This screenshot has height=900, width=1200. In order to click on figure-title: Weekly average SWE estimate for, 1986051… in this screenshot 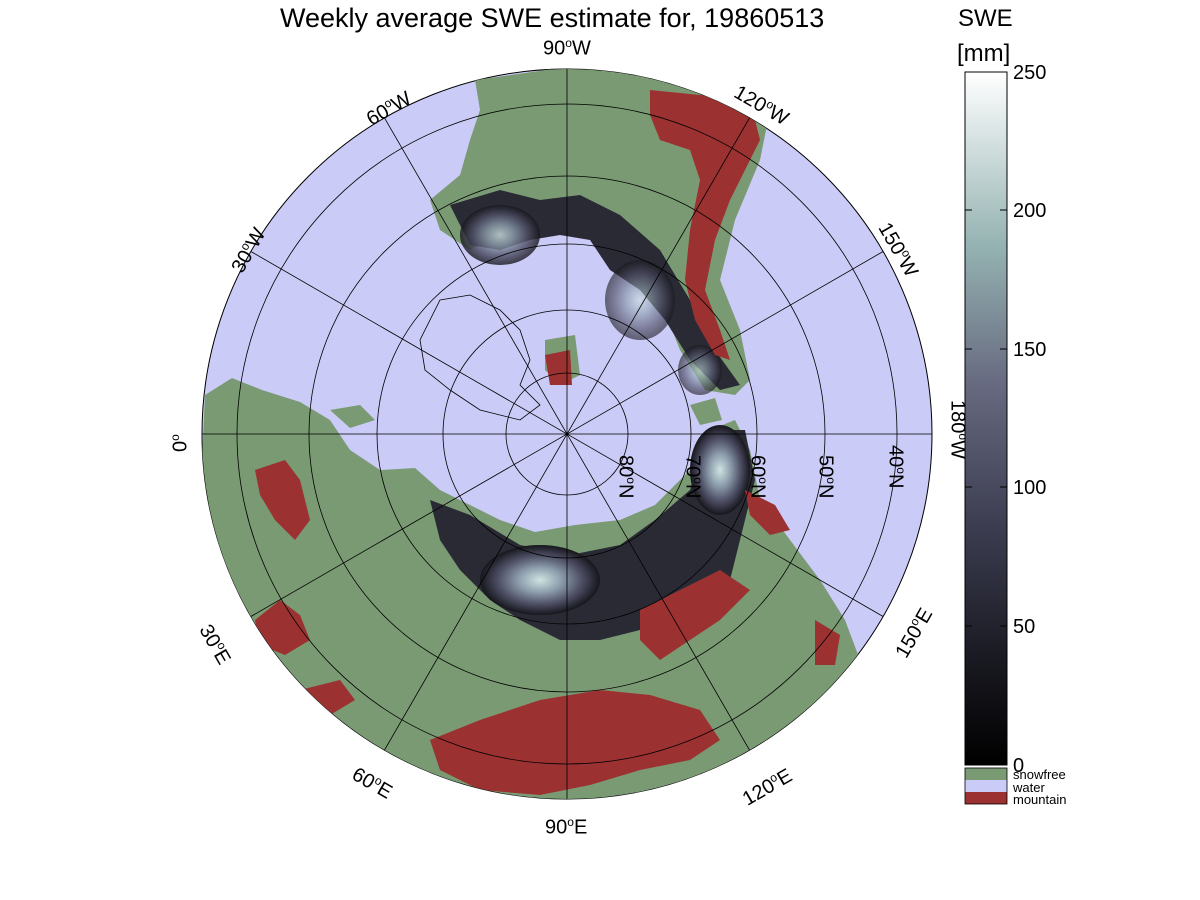, I will do `click(552, 18)`.